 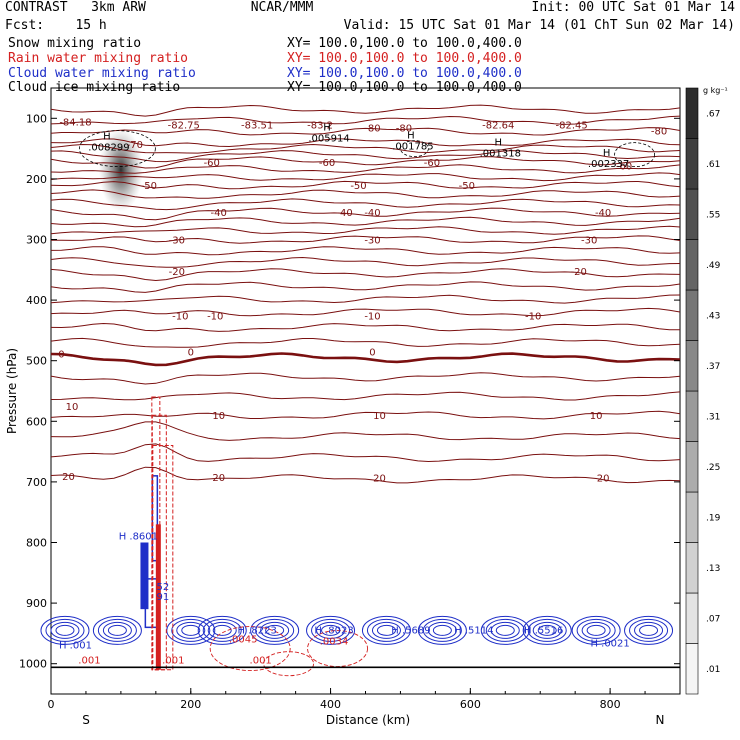 I want to click on snow-max-marker: H, so click(x=607, y=153).